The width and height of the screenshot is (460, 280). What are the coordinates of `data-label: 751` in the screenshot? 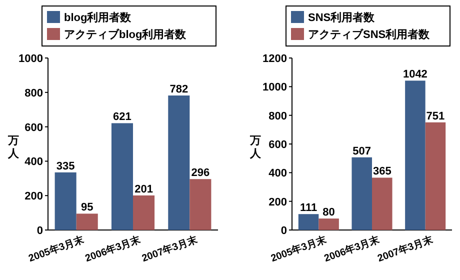 It's located at (435, 116).